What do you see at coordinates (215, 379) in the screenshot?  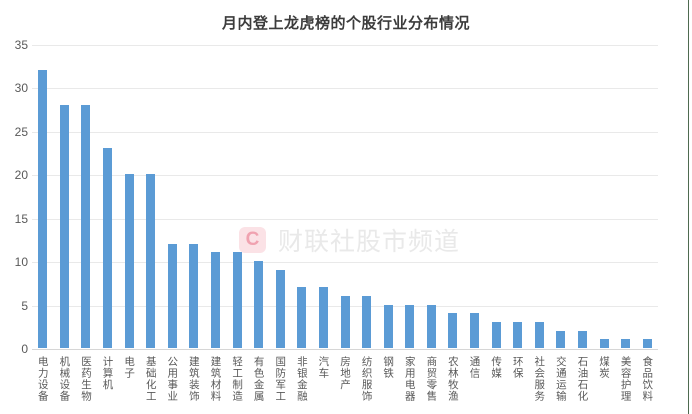 I see `x-axis-tick-label: 建筑材料` at bounding box center [215, 379].